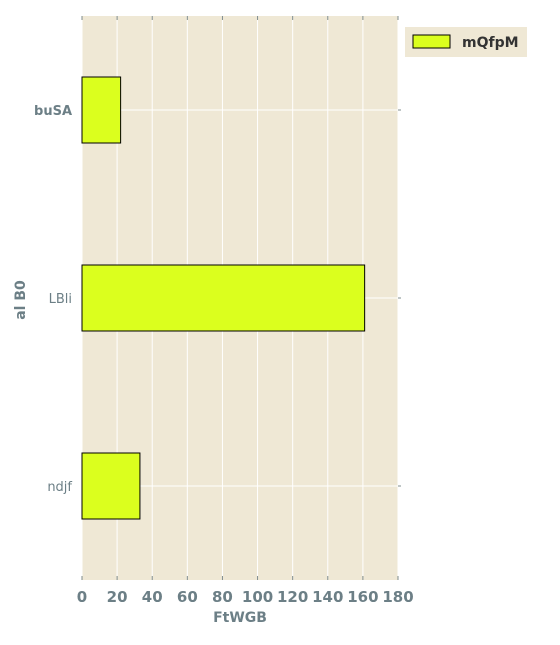 Image resolution: width=560 pixels, height=645 pixels. What do you see at coordinates (240, 618) in the screenshot?
I see `x-axis-title: FtWGB` at bounding box center [240, 618].